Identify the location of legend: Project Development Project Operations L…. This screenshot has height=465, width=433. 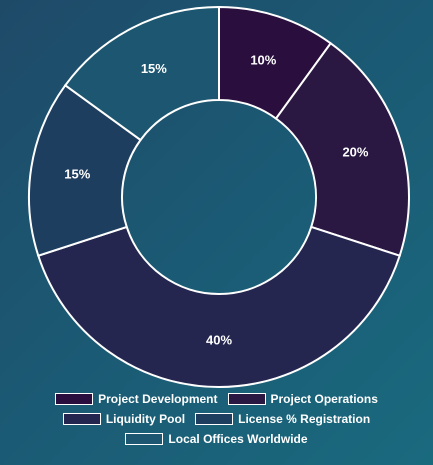
(216, 419).